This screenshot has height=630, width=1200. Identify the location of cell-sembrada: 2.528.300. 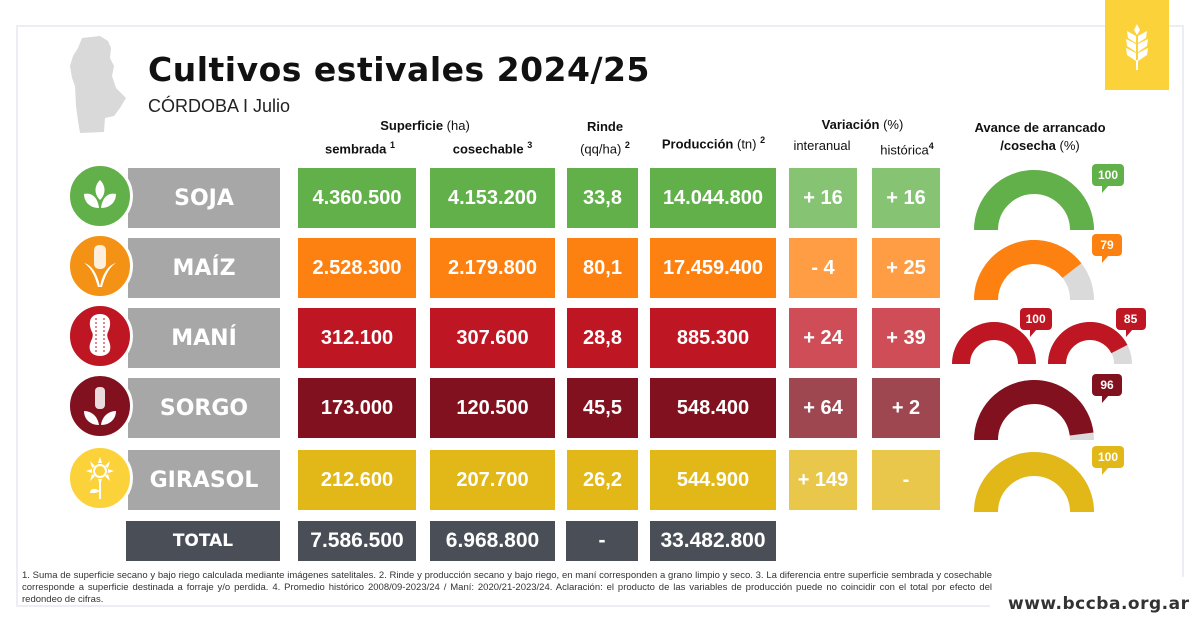
(357, 268).